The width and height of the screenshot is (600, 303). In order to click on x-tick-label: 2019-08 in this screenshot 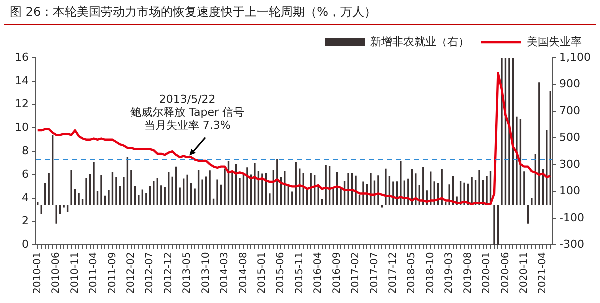, I will do `click(468, 273)`.